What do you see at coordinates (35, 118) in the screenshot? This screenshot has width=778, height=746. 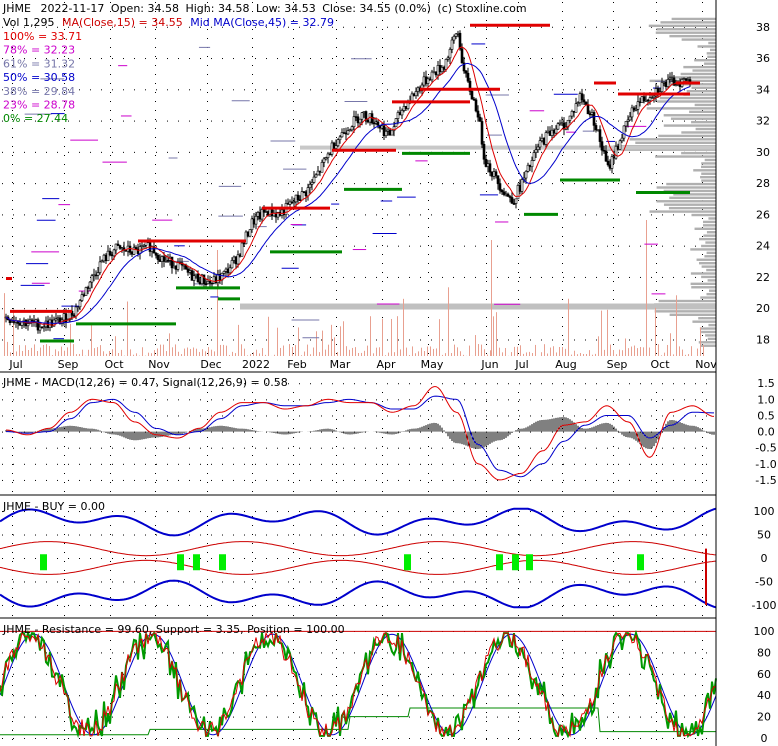 I see `fib-level-label: 0% = 27.44` at bounding box center [35, 118].